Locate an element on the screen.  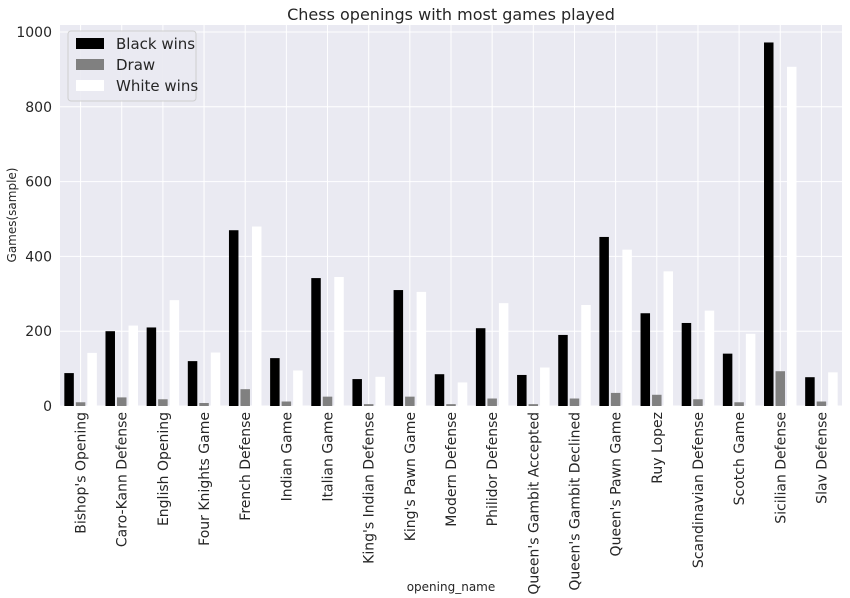
chart-title: Chess openings with most games played is located at coordinates (451, 14).